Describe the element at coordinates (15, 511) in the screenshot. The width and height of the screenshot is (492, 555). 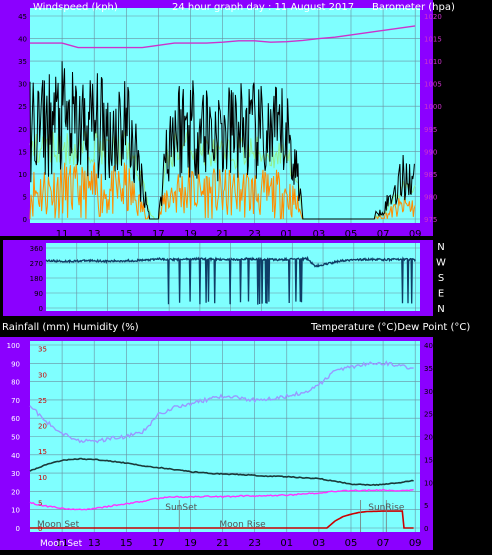
I see `humidity-tick: 10` at that location.